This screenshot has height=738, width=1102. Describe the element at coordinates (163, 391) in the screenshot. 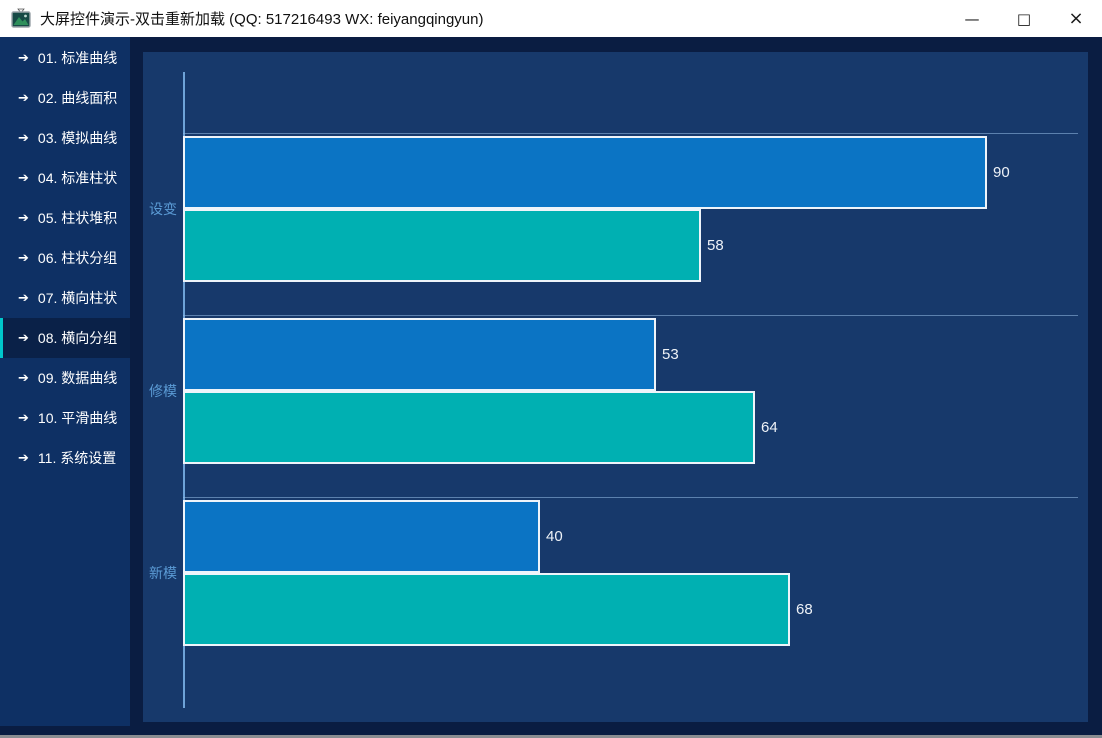

I see `category-label: 修模` at that location.